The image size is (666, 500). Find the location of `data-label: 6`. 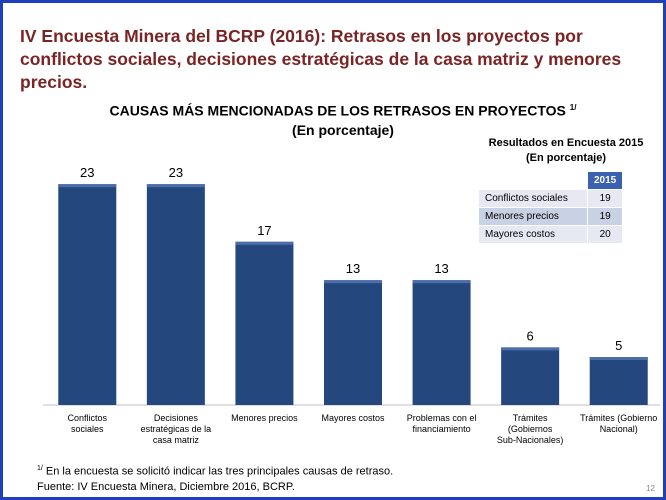

data-label: 6 is located at coordinates (530, 335).